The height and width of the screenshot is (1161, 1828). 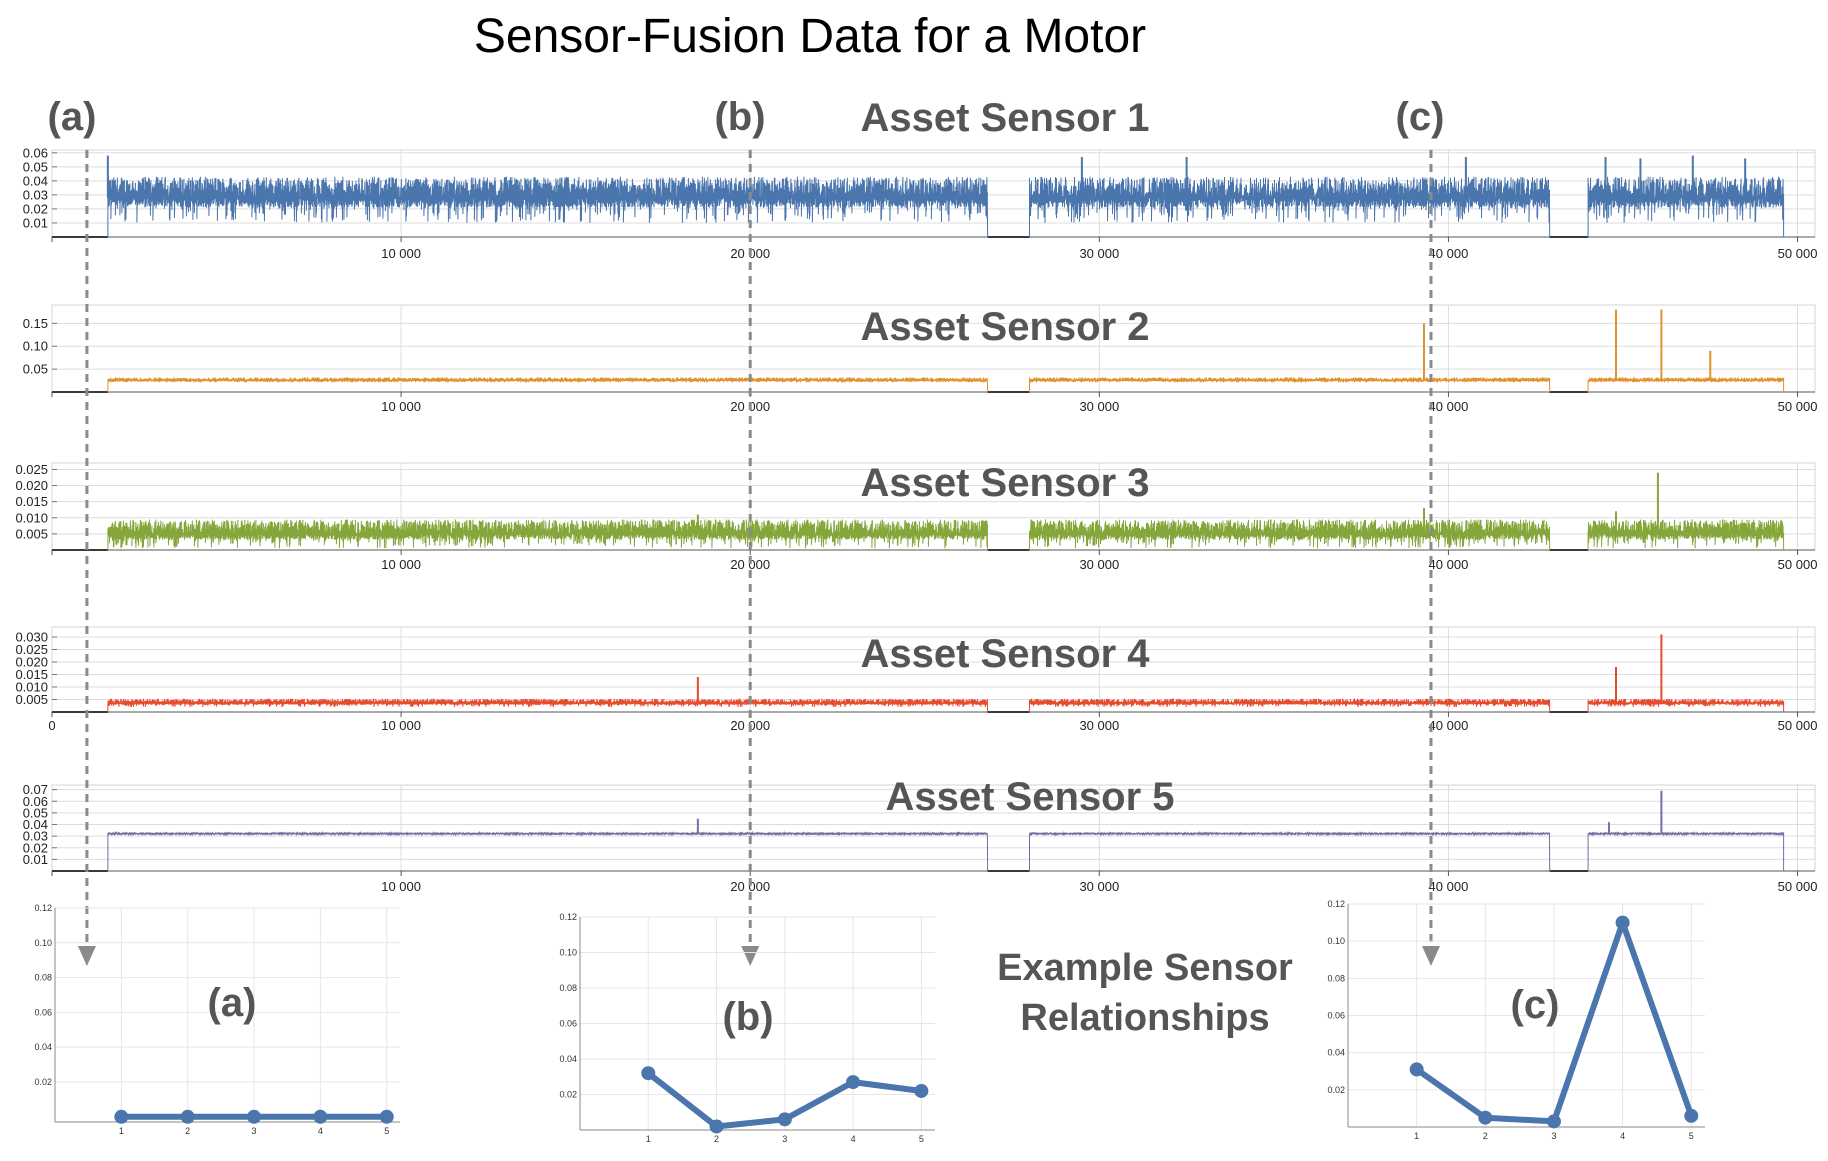 I want to click on y-tick-label: 0.03, so click(x=35, y=836).